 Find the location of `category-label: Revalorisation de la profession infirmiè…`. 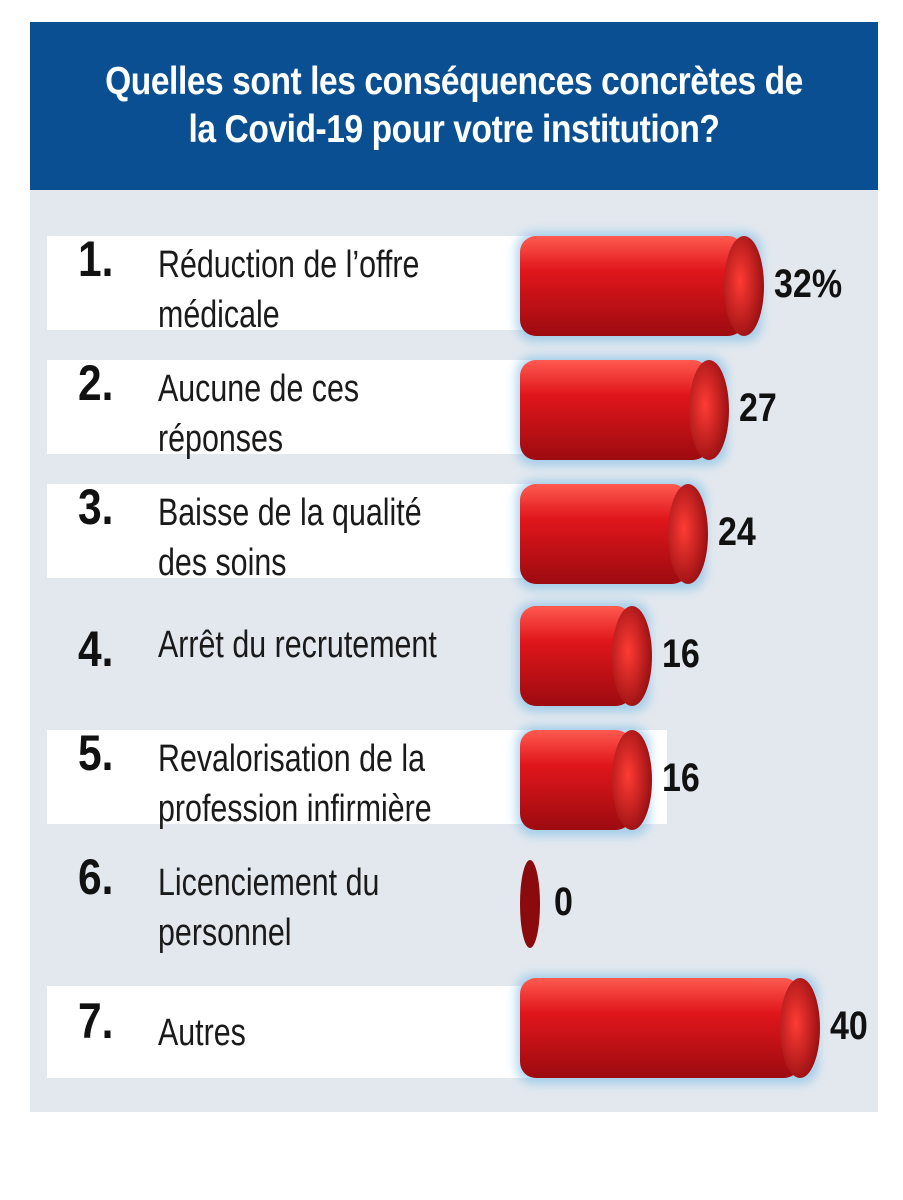

category-label: Revalorisation de la profession infirmiè… is located at coordinates (295, 784).